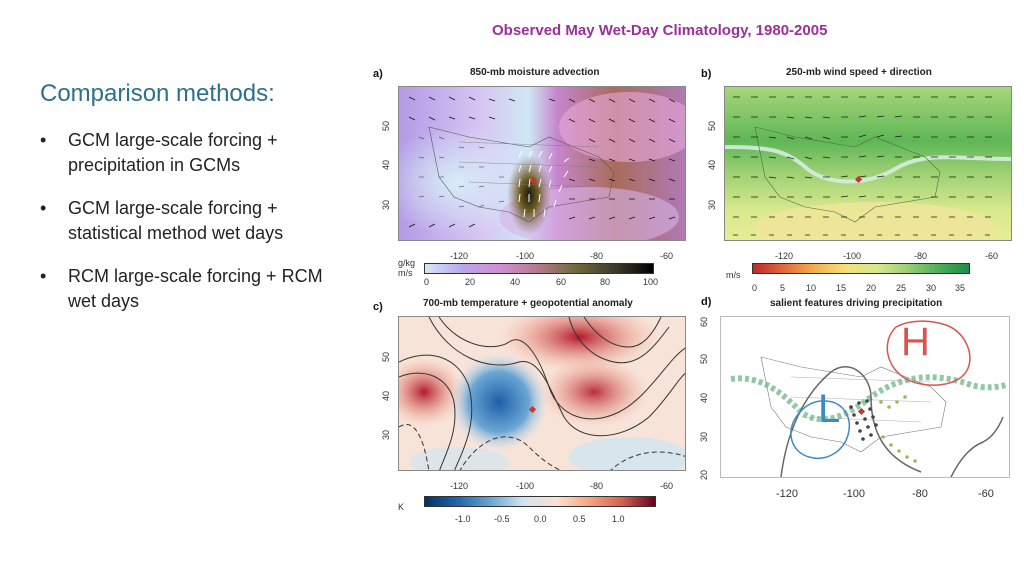 The height and width of the screenshot is (576, 1024). I want to click on panel-c-label: c), so click(378, 307).